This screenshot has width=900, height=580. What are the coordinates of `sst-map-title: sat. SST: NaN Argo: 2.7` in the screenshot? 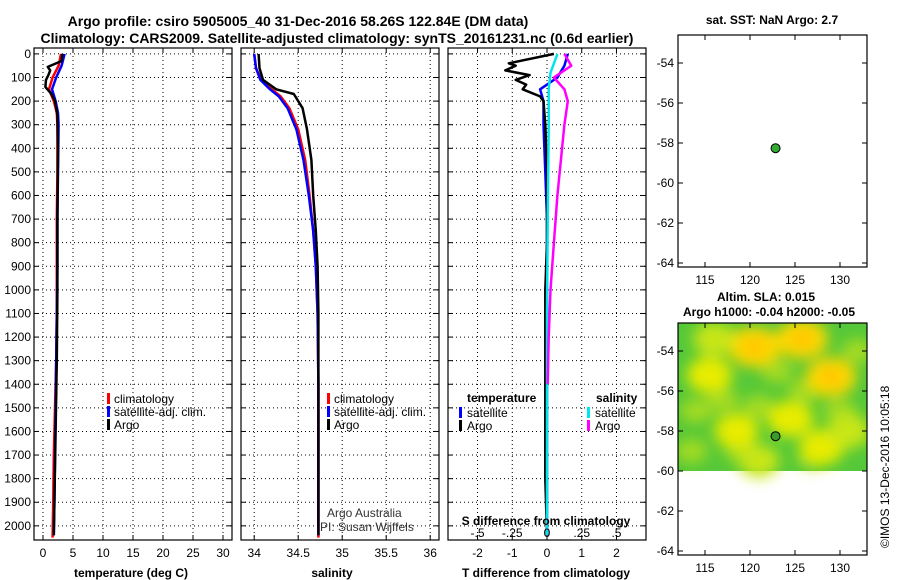 It's located at (772, 20).